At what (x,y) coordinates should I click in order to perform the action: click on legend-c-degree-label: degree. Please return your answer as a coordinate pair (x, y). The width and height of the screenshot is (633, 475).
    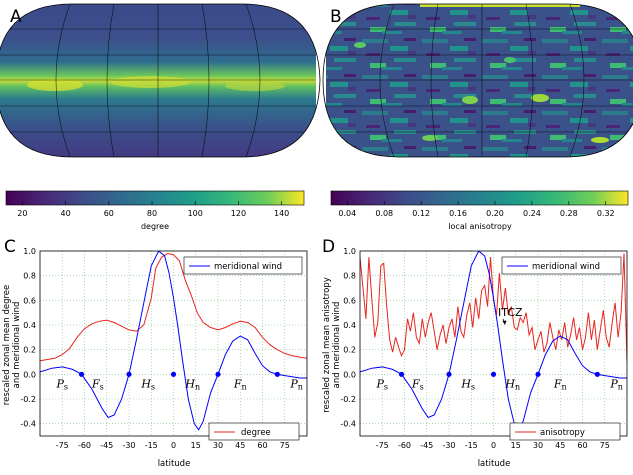
    Looking at the image, I should click on (256, 433).